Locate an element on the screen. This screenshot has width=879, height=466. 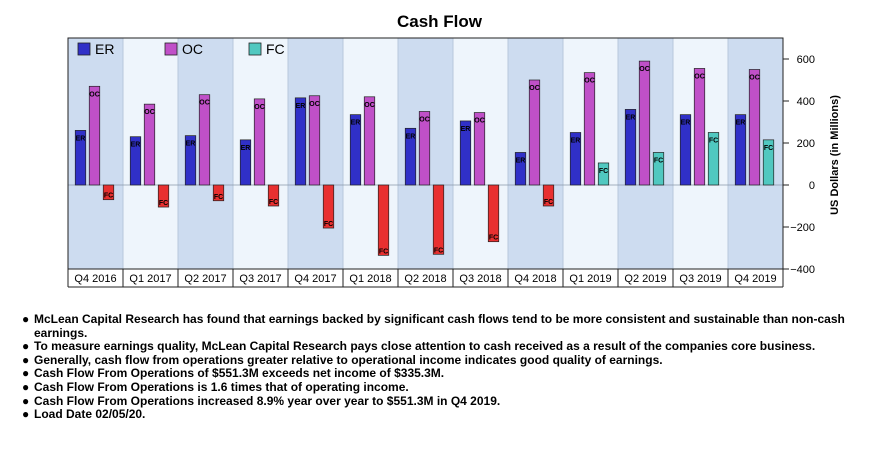
bar-fc-q4-2016 is located at coordinates (108, 192).